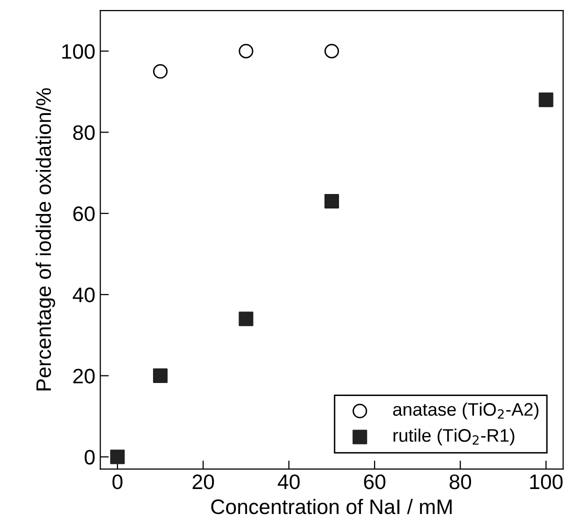 The image size is (570, 527). What do you see at coordinates (203, 482) in the screenshot?
I see `x-tick-label: 20` at bounding box center [203, 482].